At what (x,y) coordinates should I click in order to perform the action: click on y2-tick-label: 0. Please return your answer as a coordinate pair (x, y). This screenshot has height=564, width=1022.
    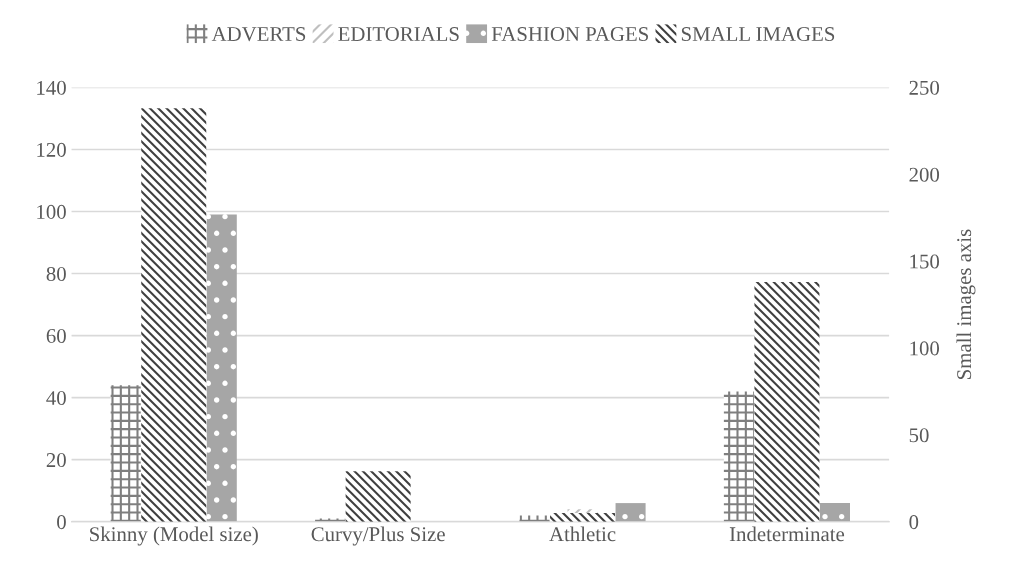
    Looking at the image, I should click on (914, 522).